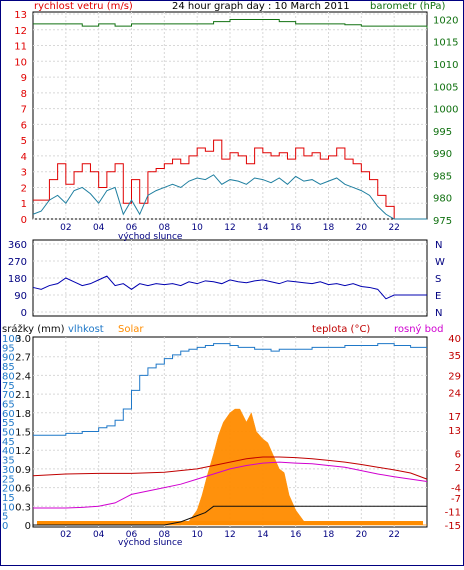 Image resolution: width=464 pixels, height=570 pixels. Describe the element at coordinates (263, 228) in the screenshot. I see `panel-1-x-tick: 14` at that location.